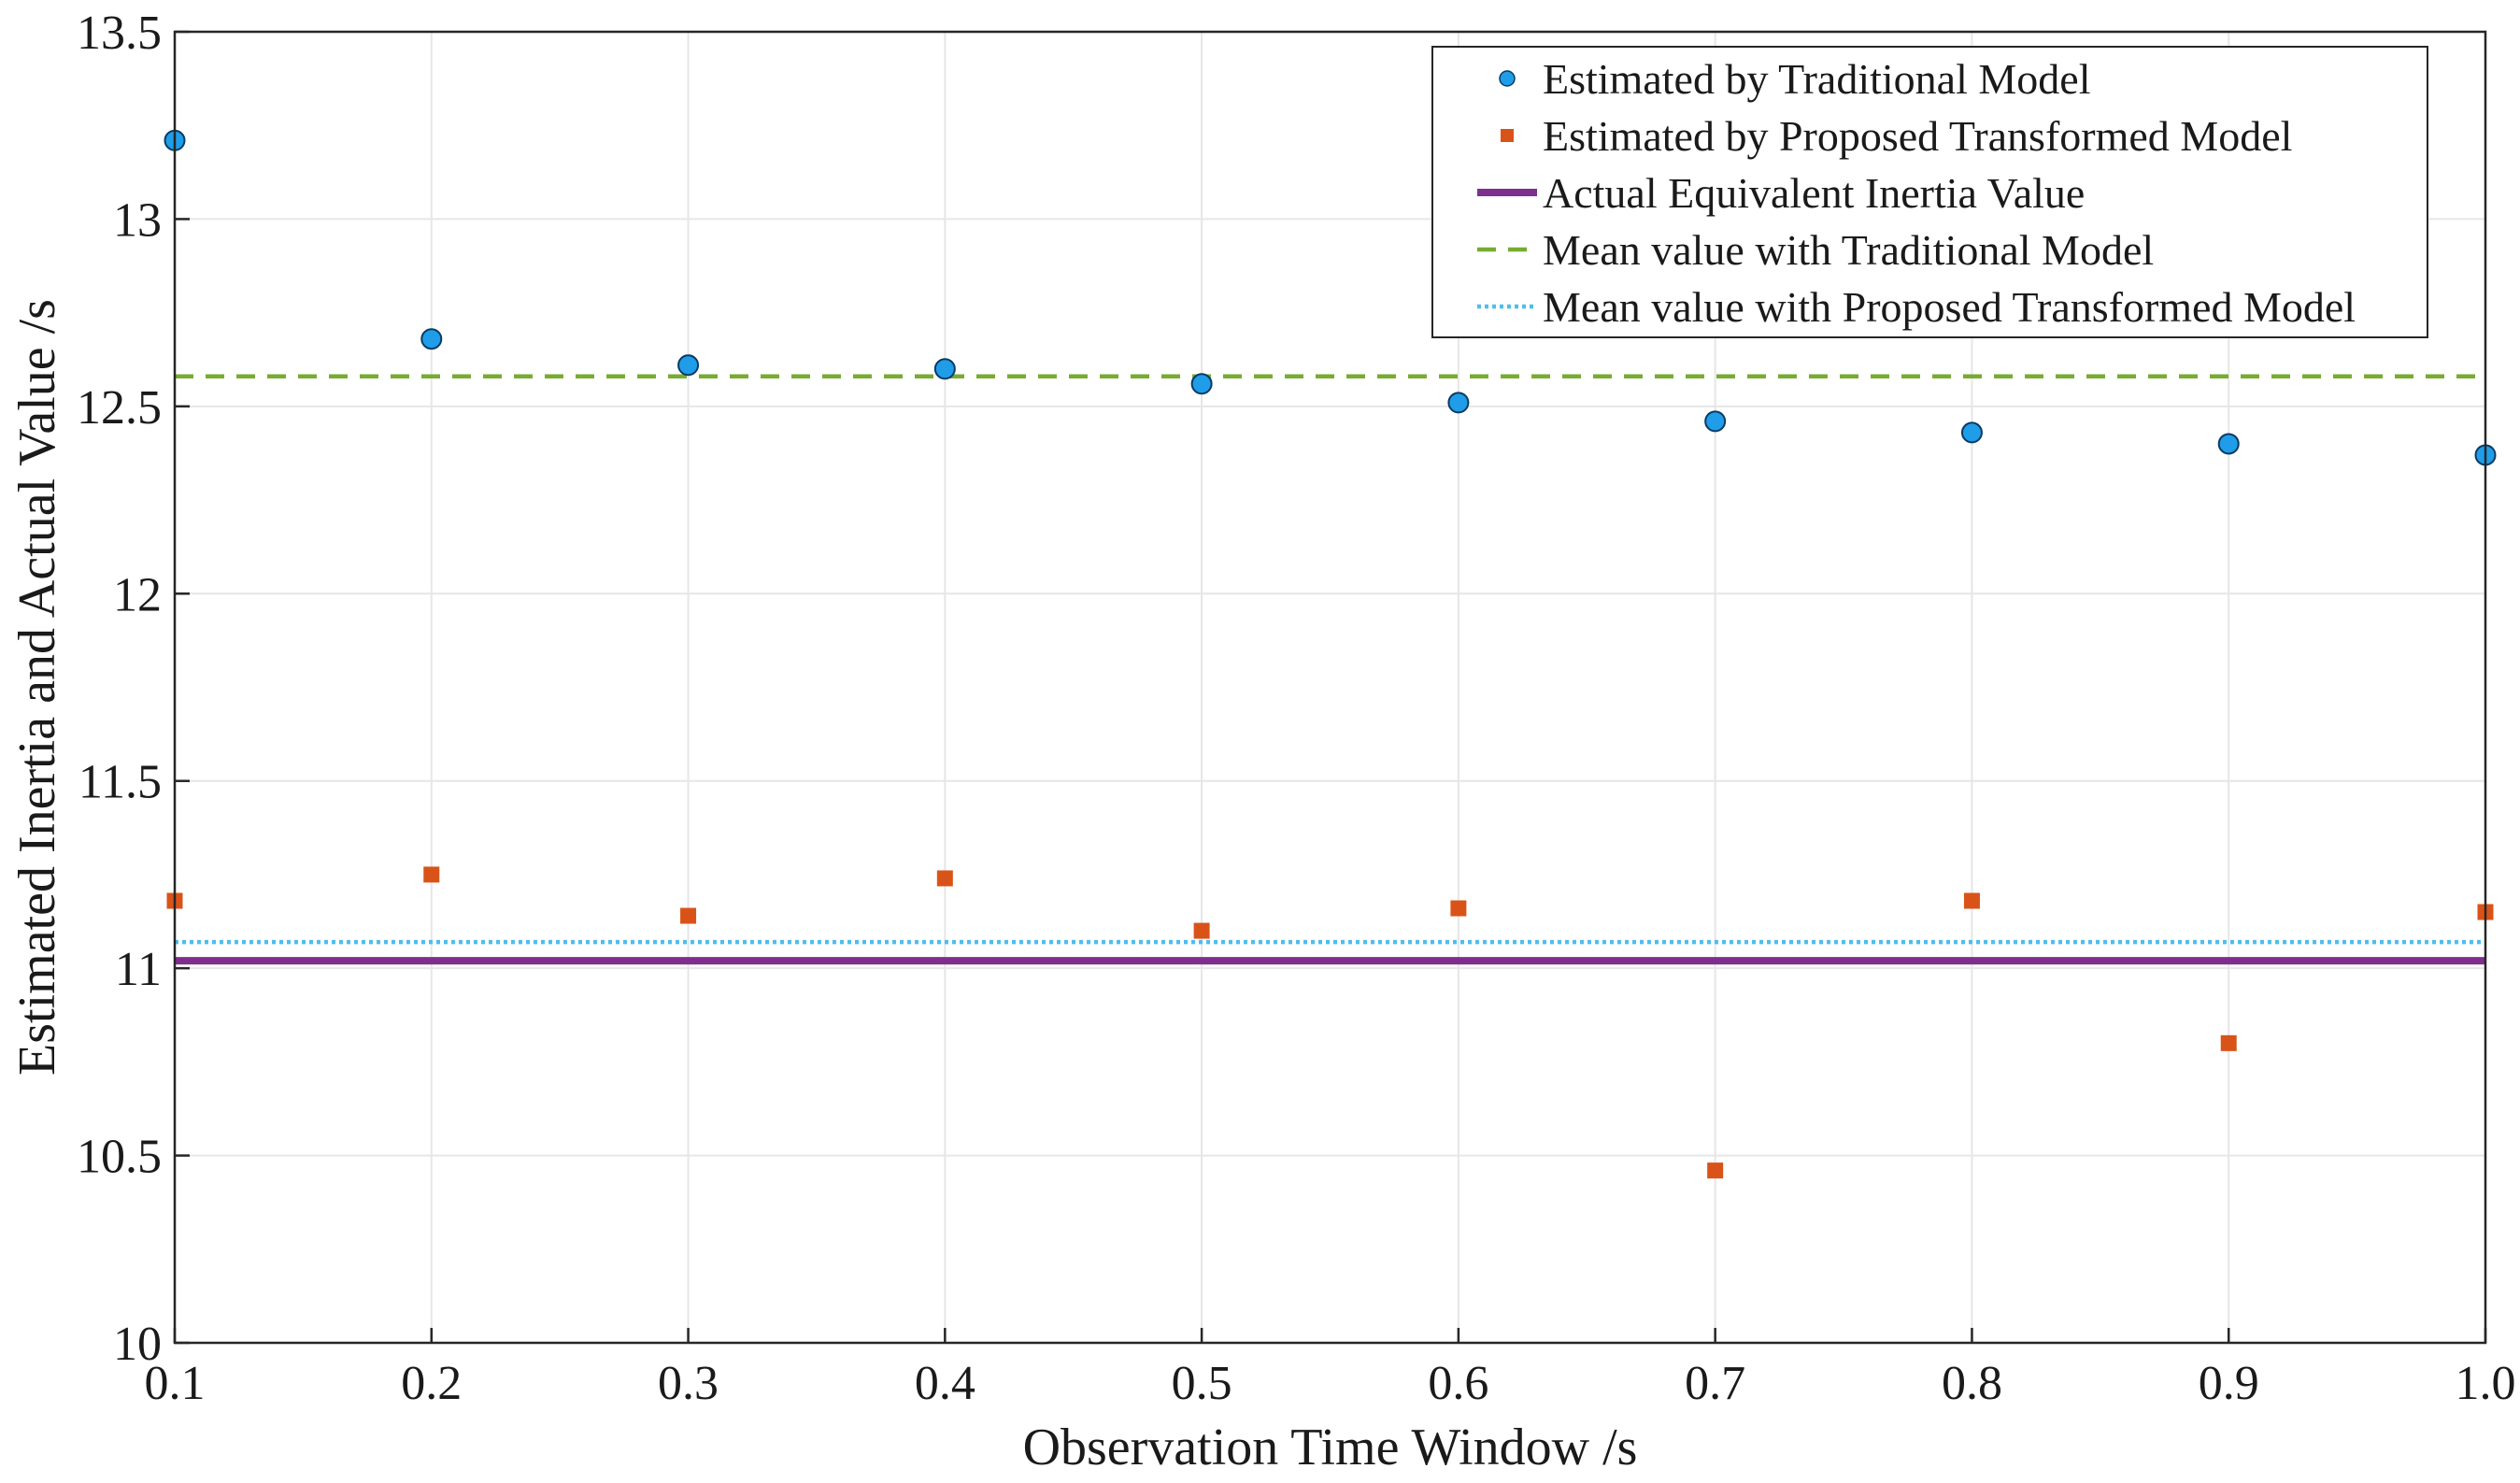  What do you see at coordinates (138, 969) in the screenshot?
I see `y-tick-label: 11` at bounding box center [138, 969].